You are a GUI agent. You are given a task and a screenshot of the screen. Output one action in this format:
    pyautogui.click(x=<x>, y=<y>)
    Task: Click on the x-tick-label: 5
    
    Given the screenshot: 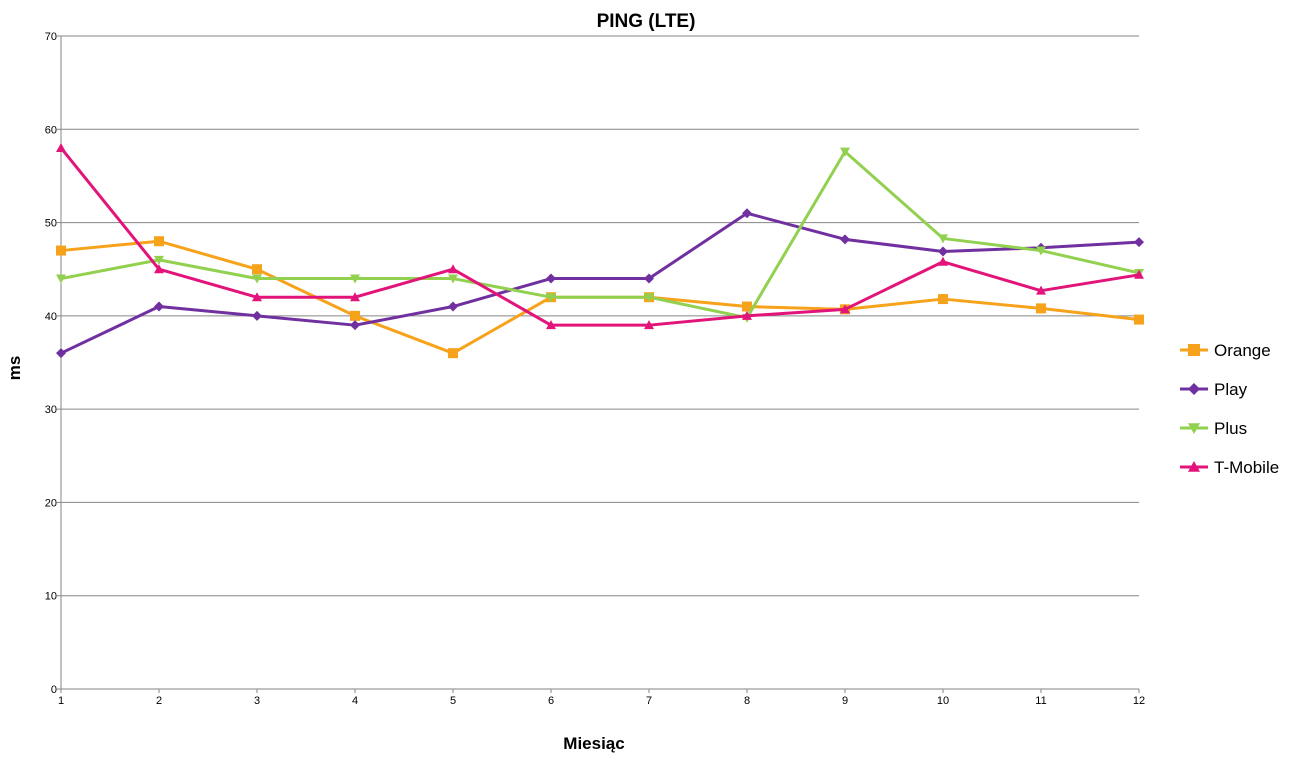 What is the action you would take?
    pyautogui.click(x=453, y=701)
    